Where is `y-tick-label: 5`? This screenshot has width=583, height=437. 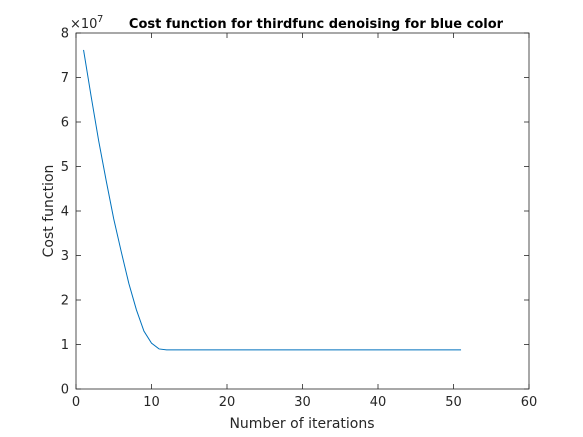 y-tick-label: 5 is located at coordinates (65, 167).